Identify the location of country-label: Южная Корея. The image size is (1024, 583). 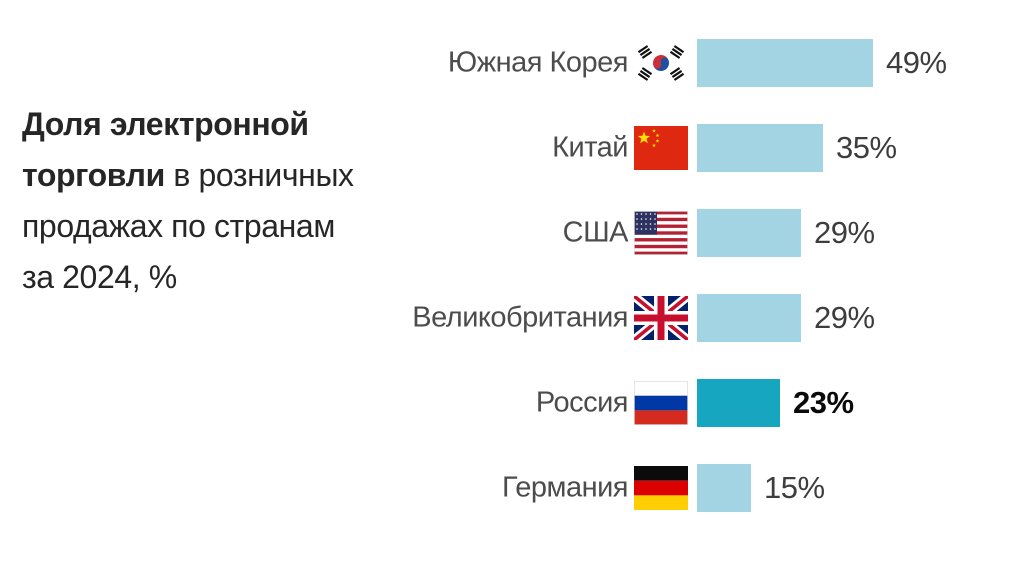
(538, 62).